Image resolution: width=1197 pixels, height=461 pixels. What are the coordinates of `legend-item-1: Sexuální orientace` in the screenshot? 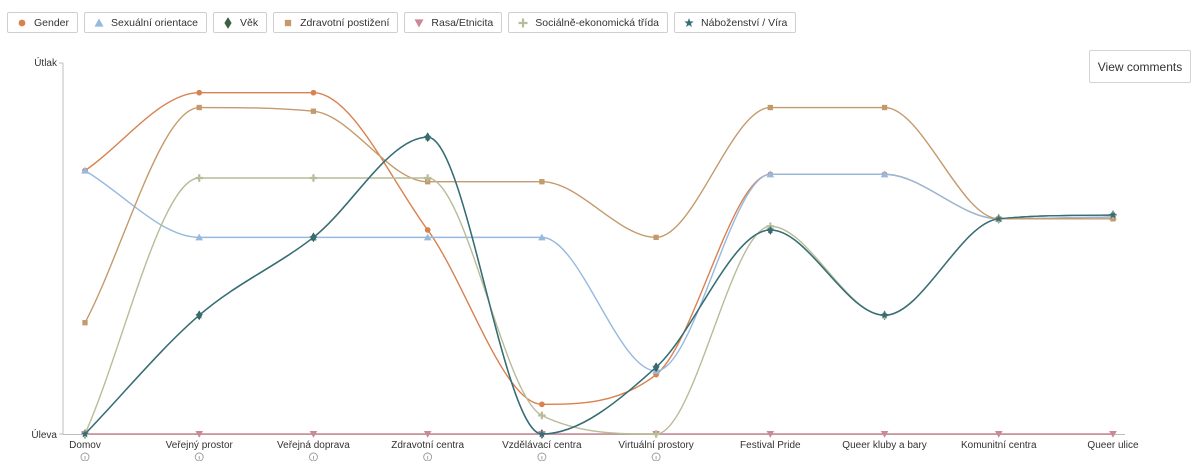 It's located at (146, 22).